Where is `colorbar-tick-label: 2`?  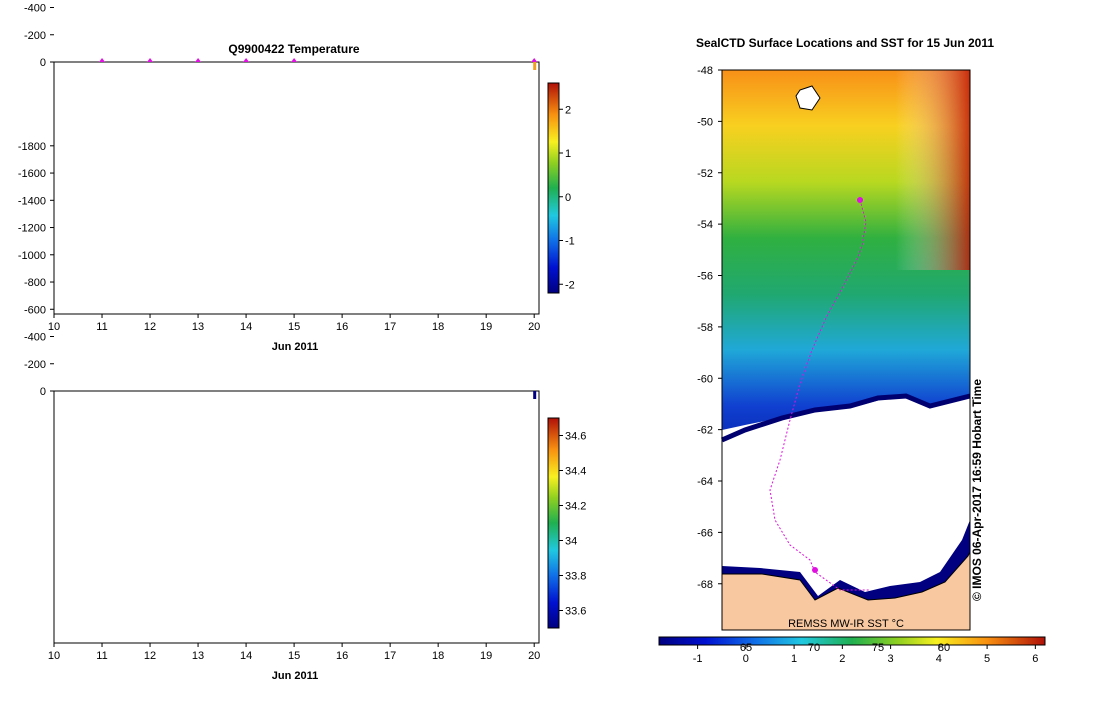 colorbar-tick-label: 2 is located at coordinates (568, 110).